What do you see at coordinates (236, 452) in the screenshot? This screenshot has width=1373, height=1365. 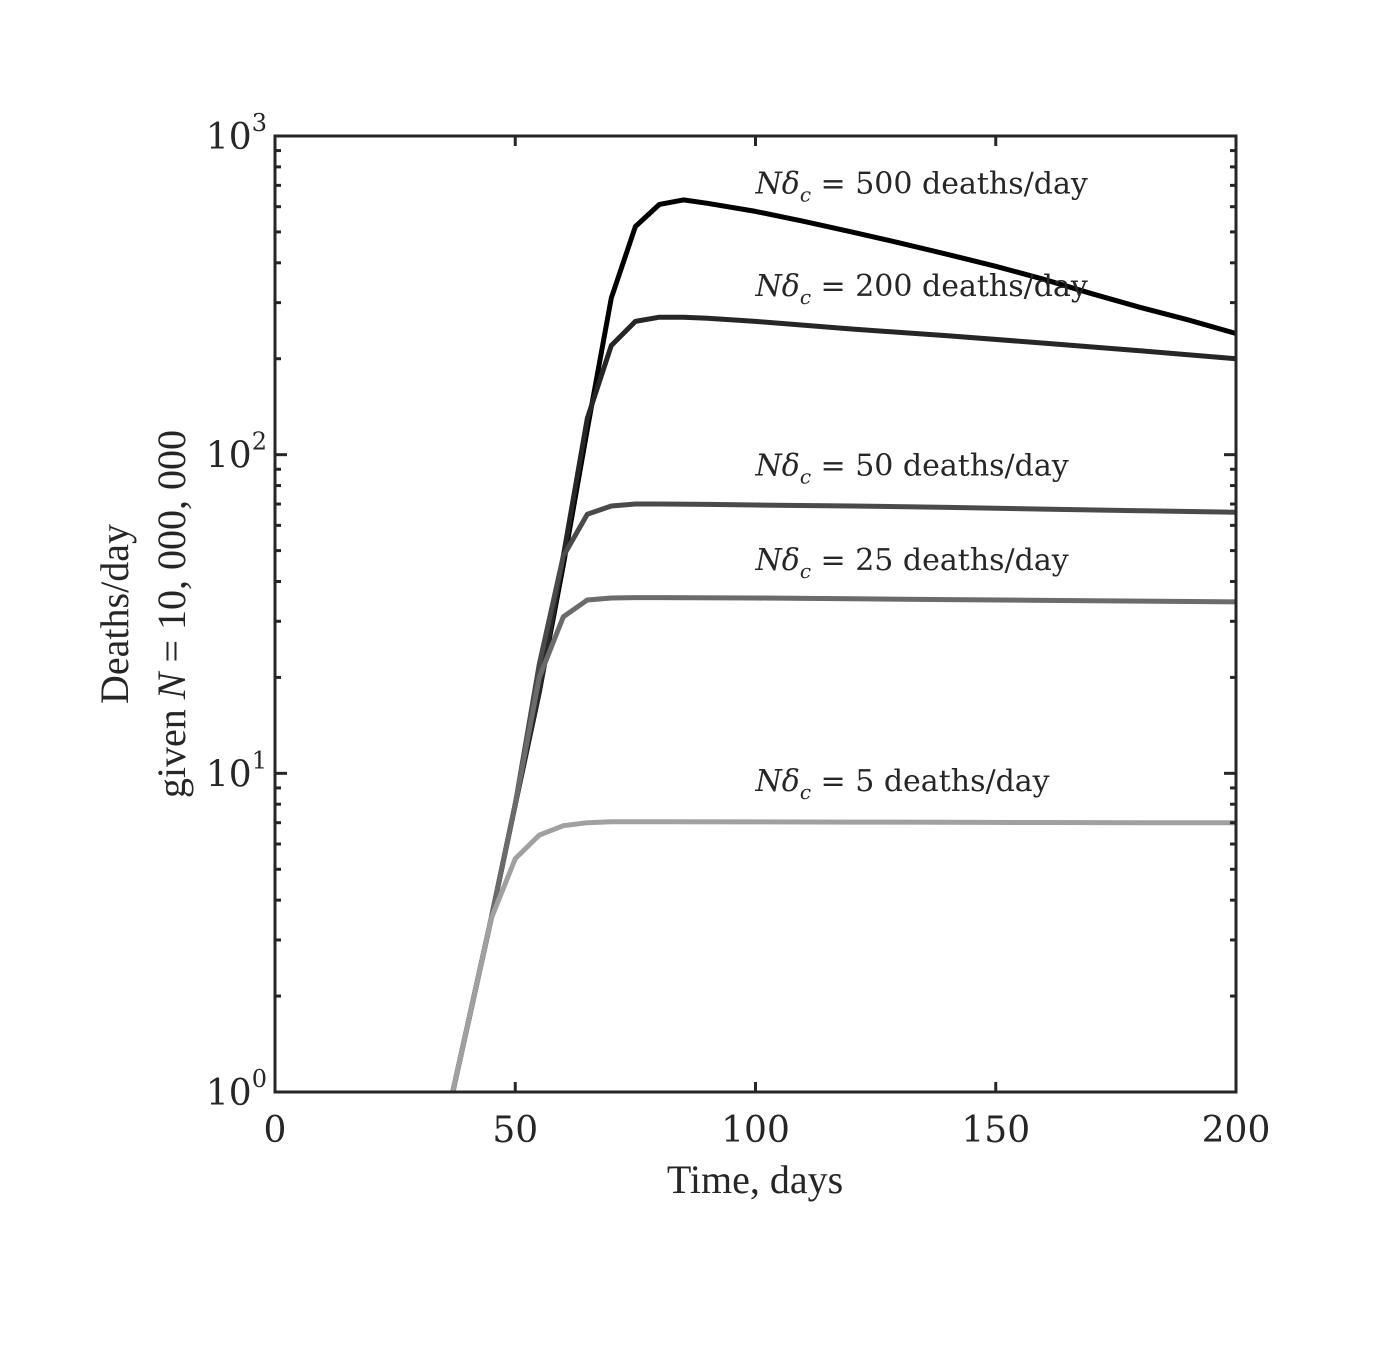 I see `y-tick-label: 10²` at bounding box center [236, 452].